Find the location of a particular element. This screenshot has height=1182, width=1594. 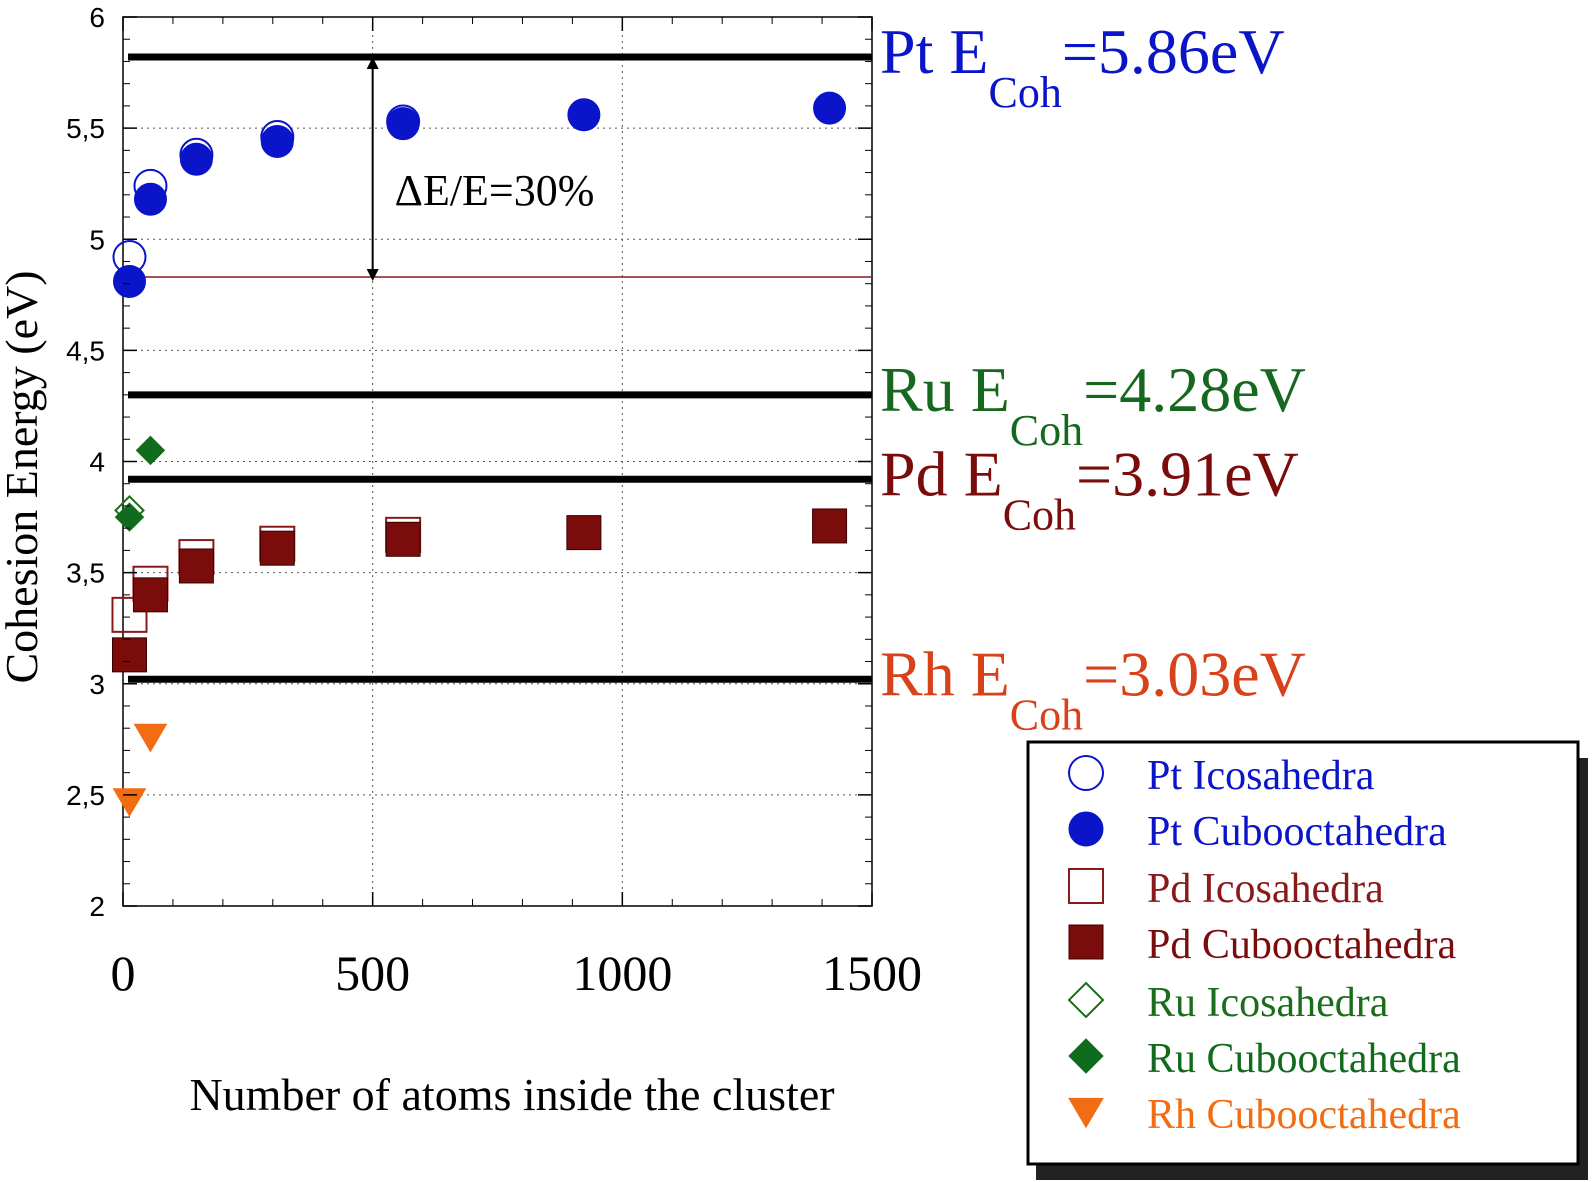

series-ru-cubooctahedra is located at coordinates (140, 483).